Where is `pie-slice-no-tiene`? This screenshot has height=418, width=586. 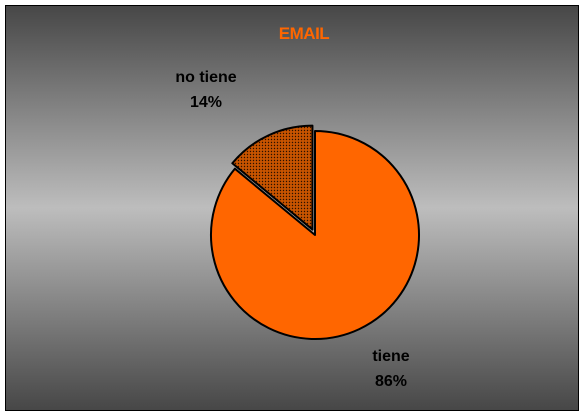
pie-slice-no-tiene is located at coordinates (272, 177).